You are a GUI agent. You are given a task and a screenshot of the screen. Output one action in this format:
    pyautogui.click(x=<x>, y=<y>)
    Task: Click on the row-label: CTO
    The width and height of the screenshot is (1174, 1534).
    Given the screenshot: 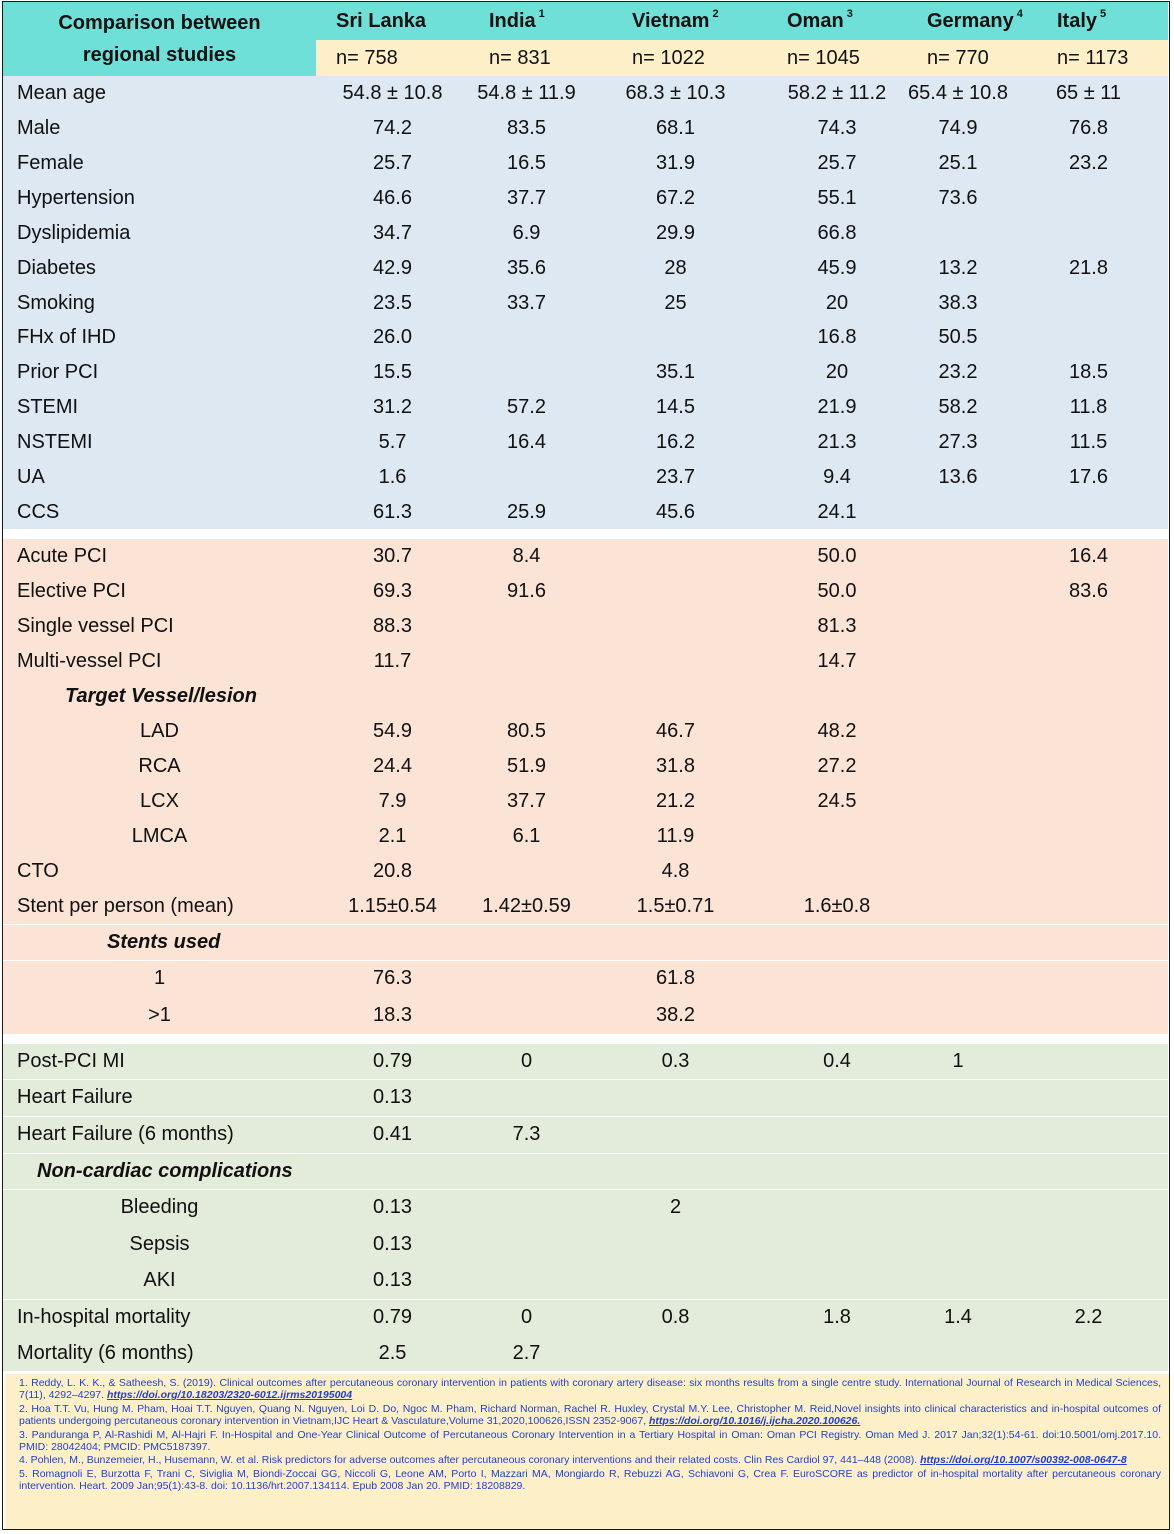 What is the action you would take?
    pyautogui.click(x=159, y=871)
    